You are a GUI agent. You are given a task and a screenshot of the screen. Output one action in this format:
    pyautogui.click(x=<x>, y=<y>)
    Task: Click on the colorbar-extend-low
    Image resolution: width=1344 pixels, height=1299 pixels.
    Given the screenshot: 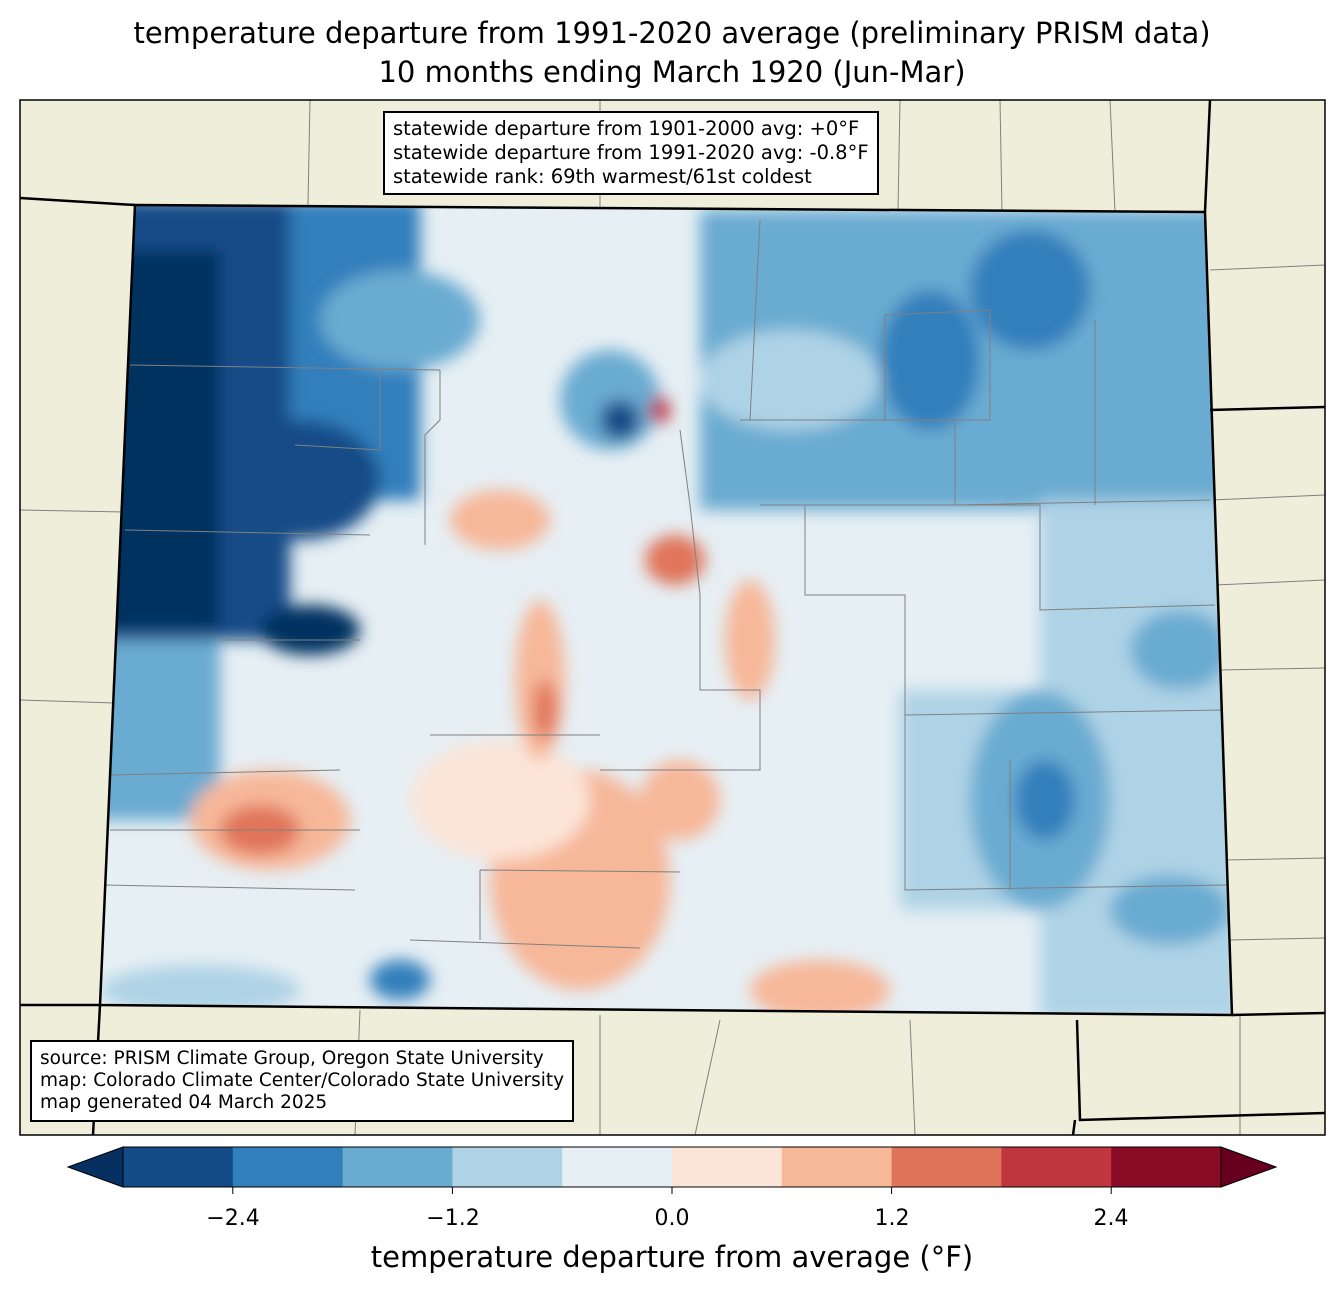 What is the action you would take?
    pyautogui.click(x=95, y=1167)
    